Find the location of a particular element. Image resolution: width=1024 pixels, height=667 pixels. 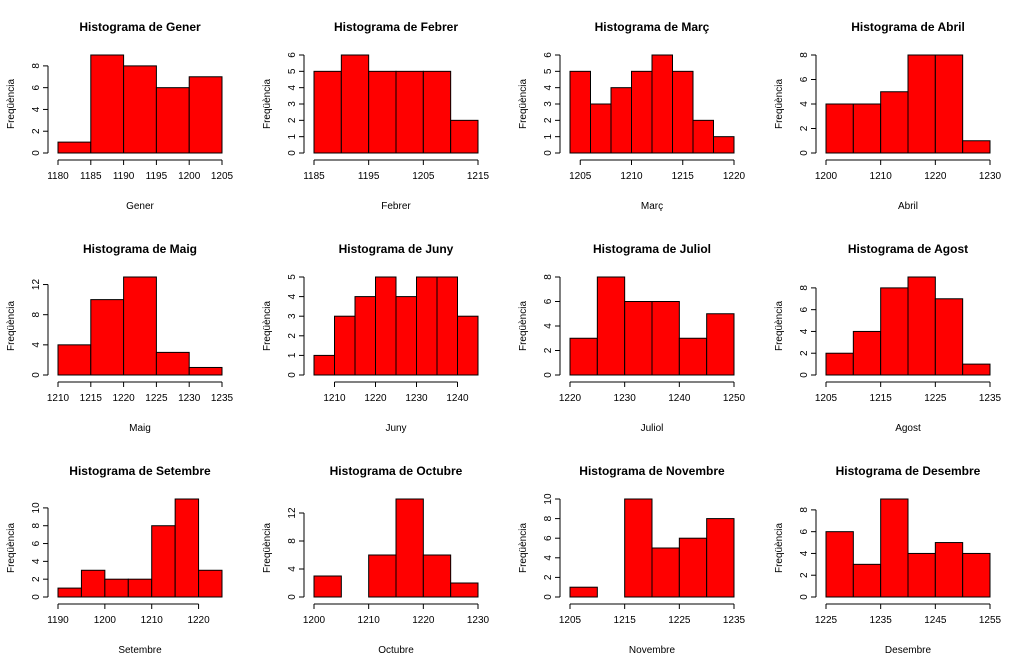

y-tick-label: 3 is located at coordinates (548, 104).